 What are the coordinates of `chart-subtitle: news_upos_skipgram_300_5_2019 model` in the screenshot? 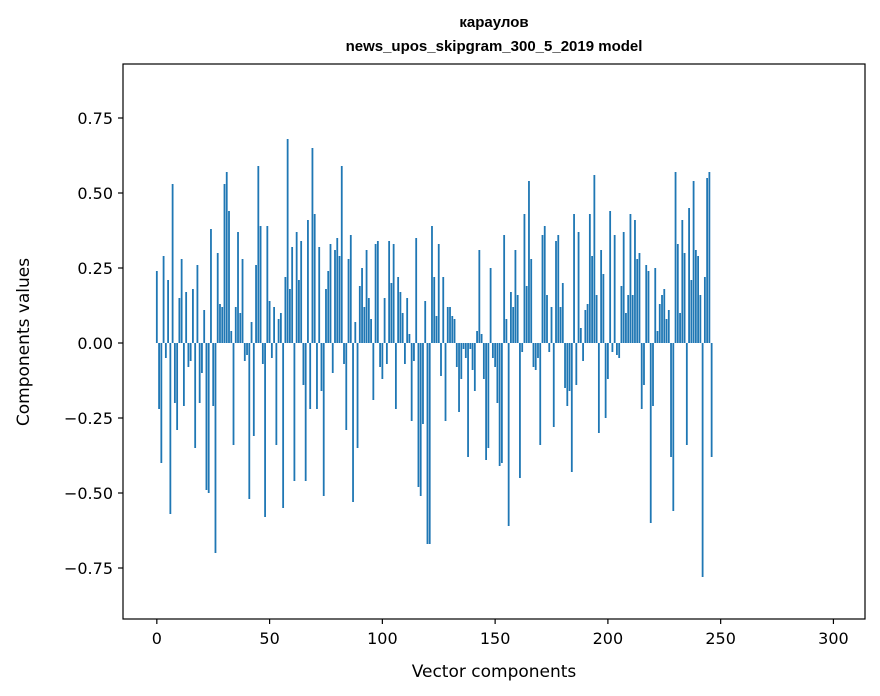 It's located at (494, 46).